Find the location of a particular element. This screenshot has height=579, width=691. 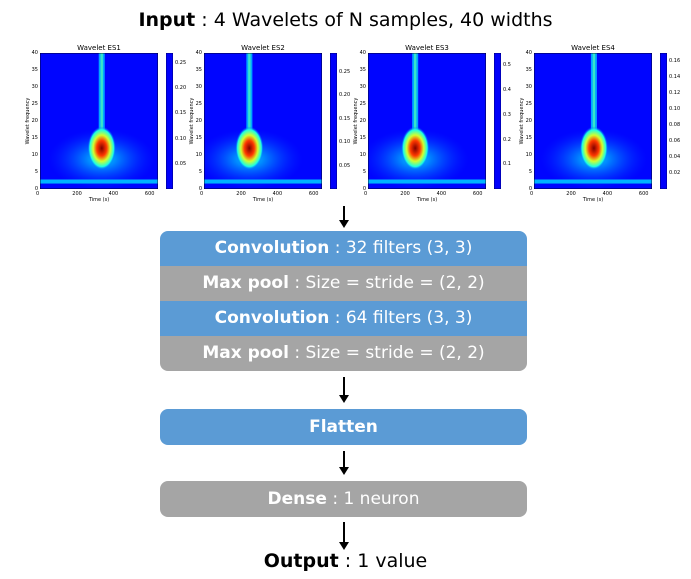

wavelet-title: Wavelet ES4 is located at coordinates (593, 48).